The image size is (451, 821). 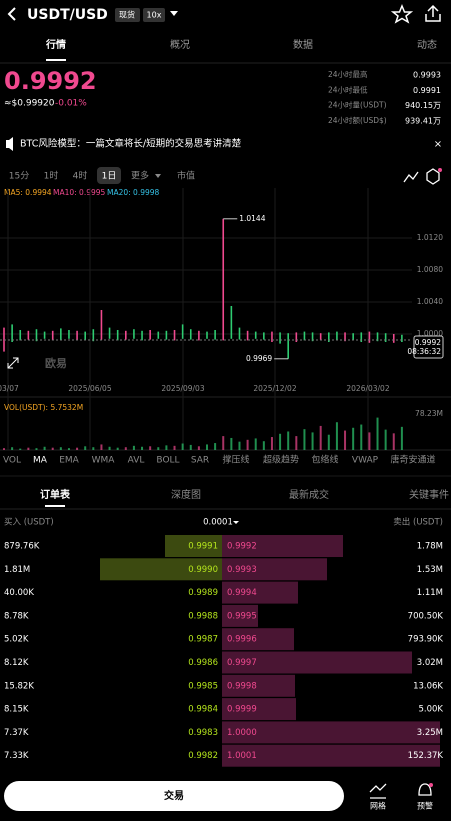 I want to click on timeframe: 更多, so click(x=140, y=176).